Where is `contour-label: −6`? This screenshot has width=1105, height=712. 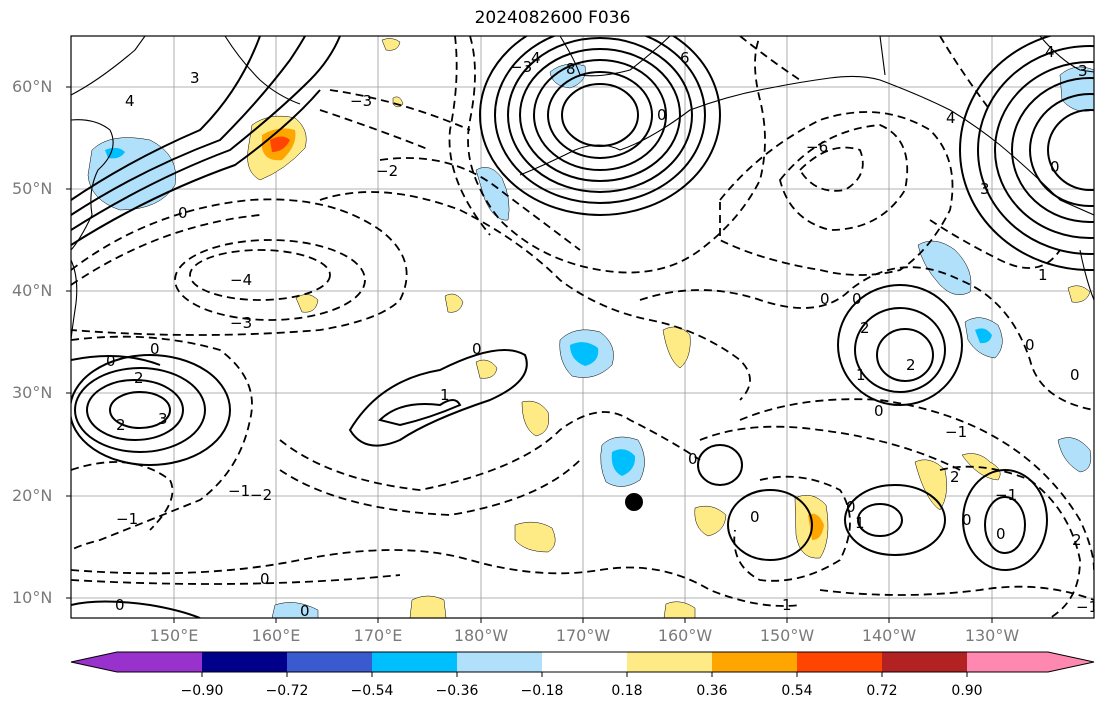
contour-label: −6 is located at coordinates (817, 147).